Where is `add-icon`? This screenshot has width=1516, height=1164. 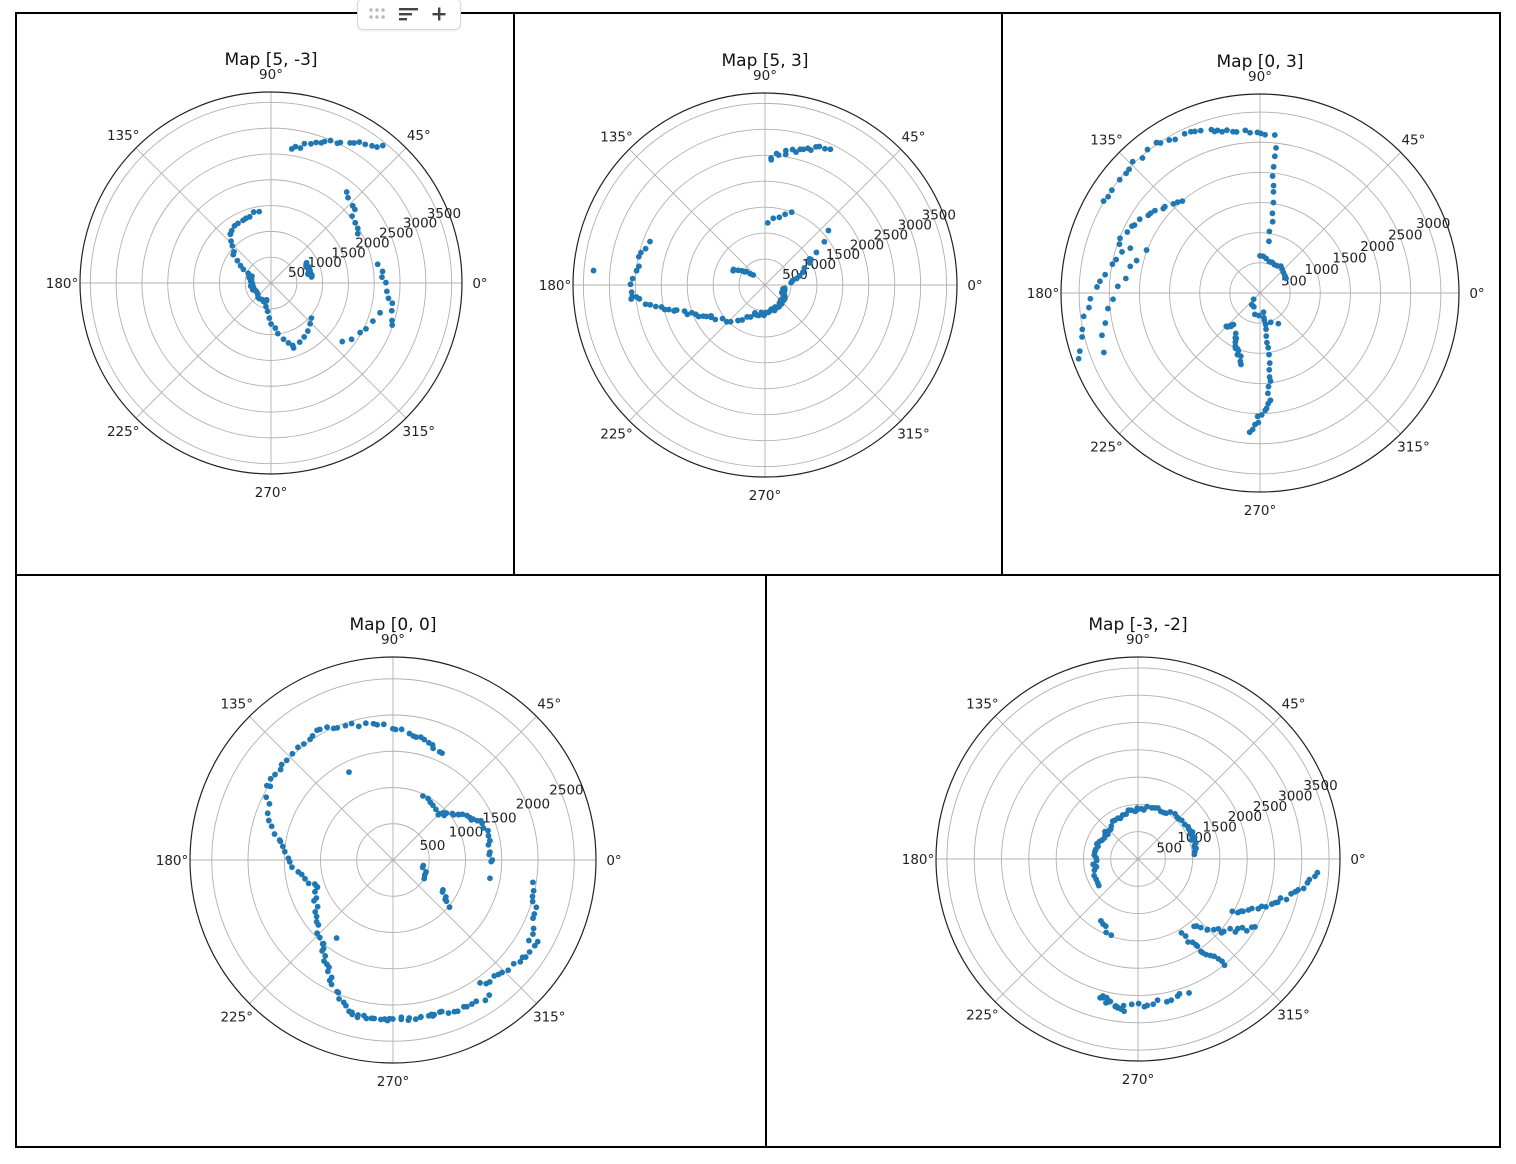
add-icon is located at coordinates (439, 14).